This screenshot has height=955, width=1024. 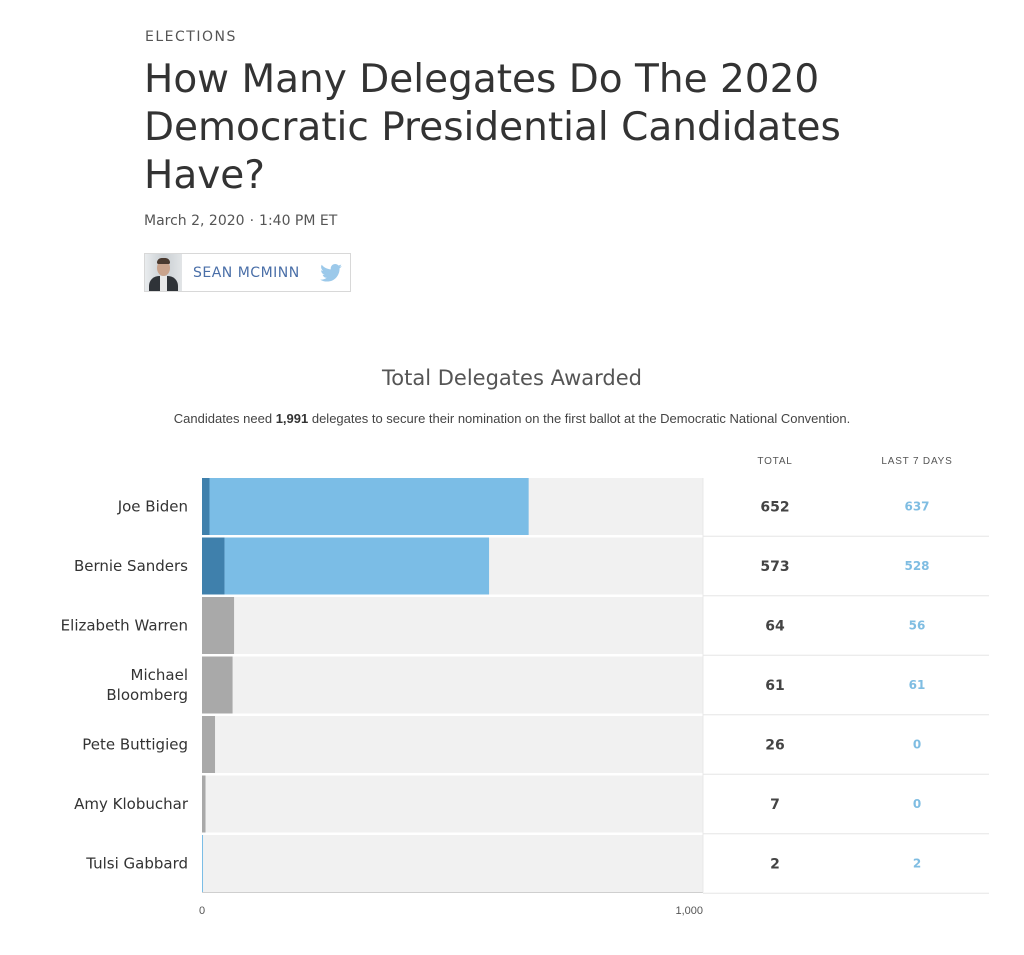 What do you see at coordinates (131, 804) in the screenshot?
I see `candidate-name-amy-klobuchar: Amy Klobuchar` at bounding box center [131, 804].